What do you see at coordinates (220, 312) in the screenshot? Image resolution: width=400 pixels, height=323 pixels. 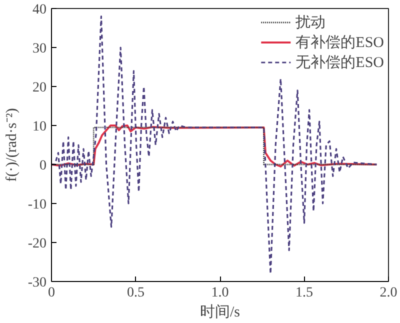 I see `x-axis-title: 时间/s` at bounding box center [220, 312].